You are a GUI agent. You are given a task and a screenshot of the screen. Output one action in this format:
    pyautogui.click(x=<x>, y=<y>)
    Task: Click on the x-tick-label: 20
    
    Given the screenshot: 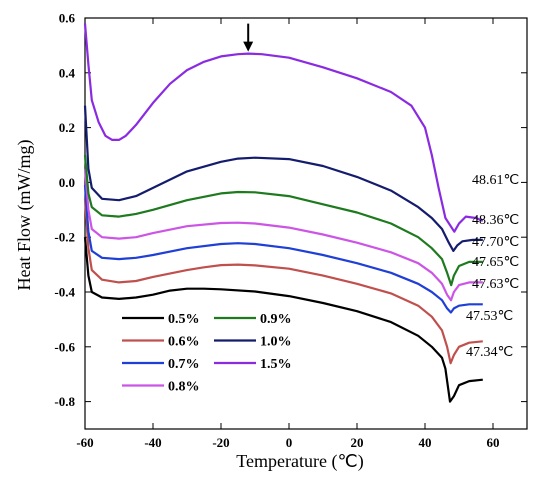 What is the action you would take?
    pyautogui.click(x=357, y=442)
    